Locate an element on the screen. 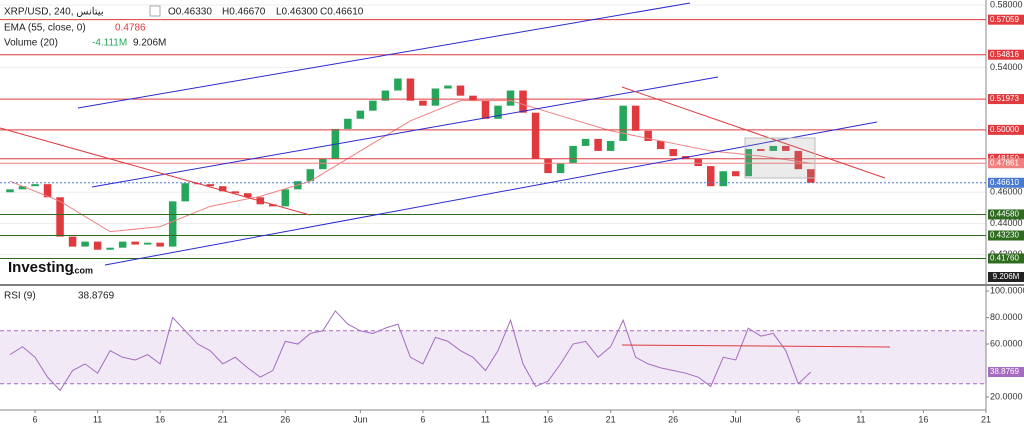  x-tick-label: Jun is located at coordinates (360, 419).